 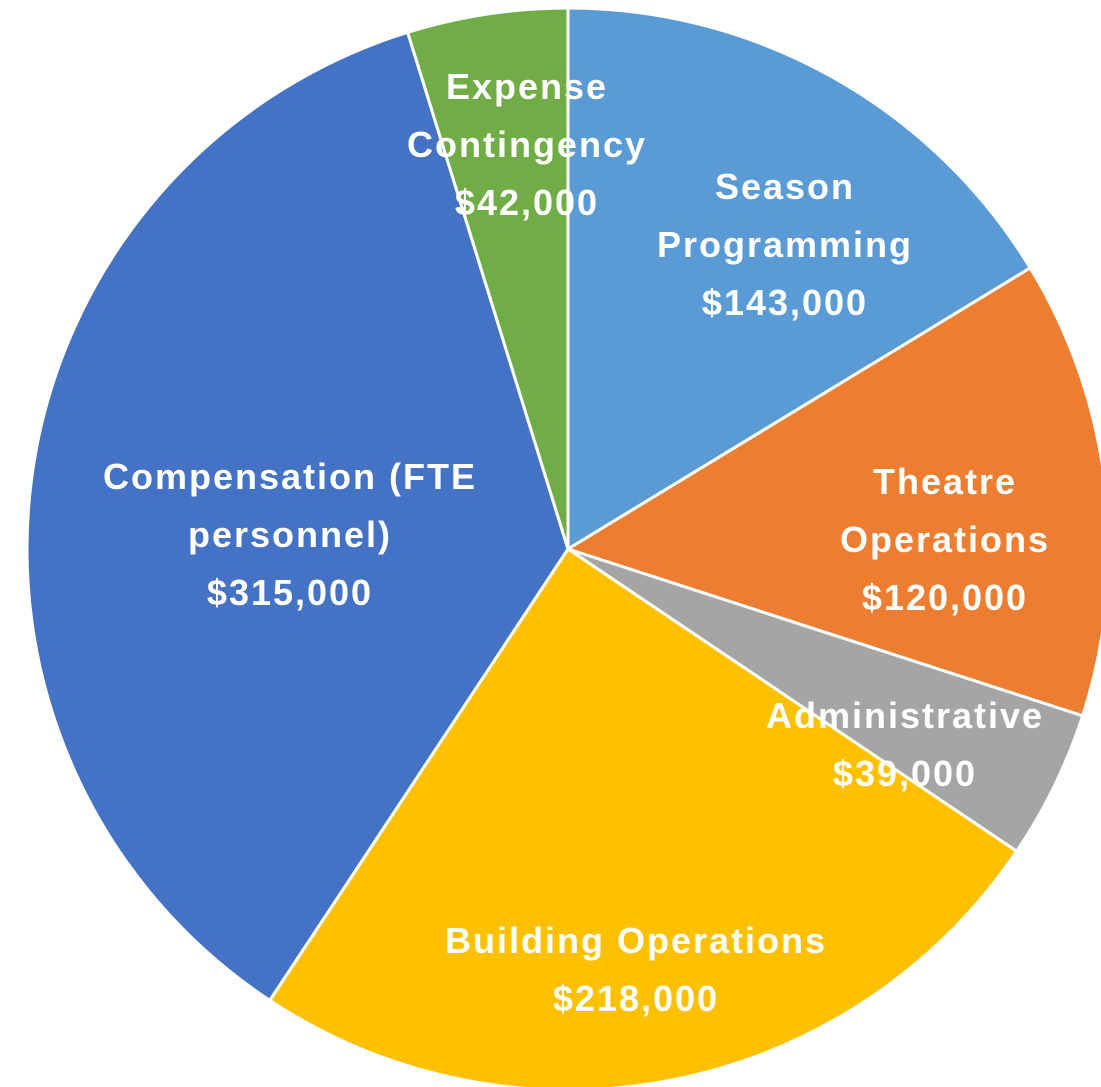 What do you see at coordinates (290, 505) in the screenshot?
I see `category-label: Compensation (FTE personnel)` at bounding box center [290, 505].